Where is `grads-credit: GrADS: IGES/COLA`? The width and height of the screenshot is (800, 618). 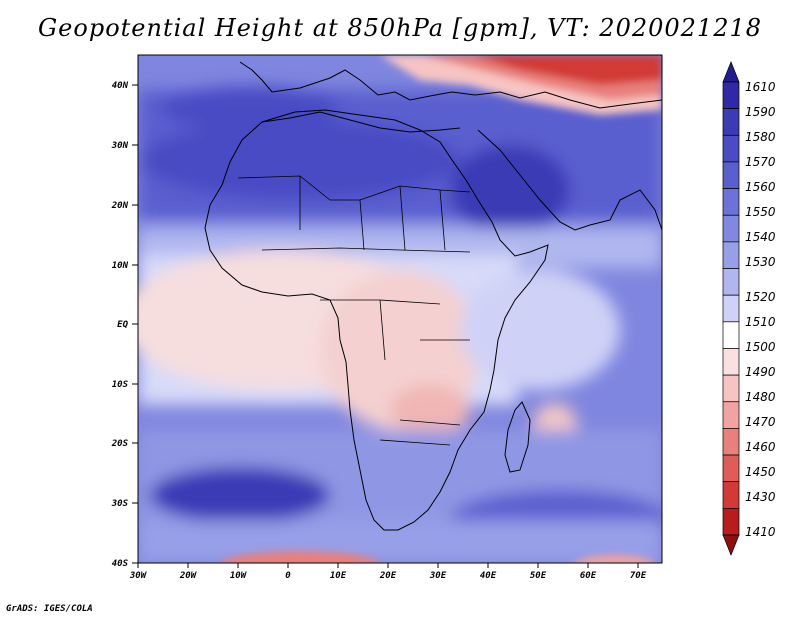 grads-credit: GrADS: IGES/COLA is located at coordinates (49, 609).